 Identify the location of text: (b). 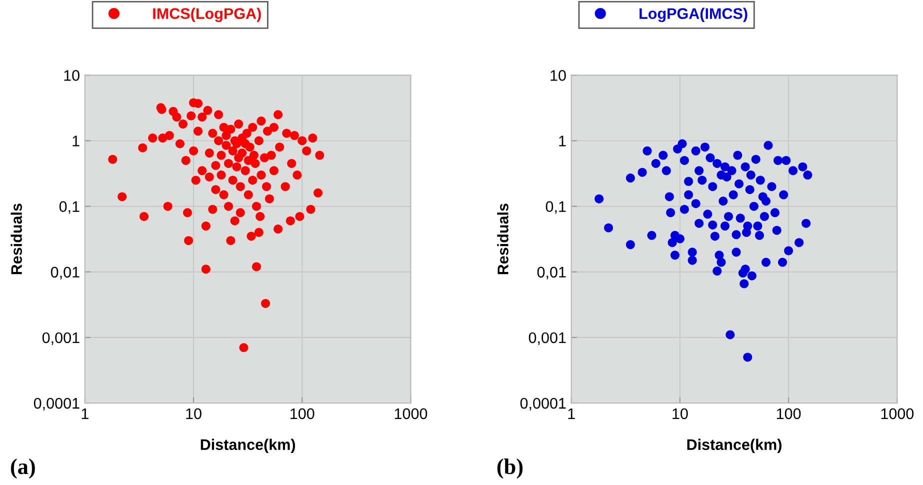
(510, 468).